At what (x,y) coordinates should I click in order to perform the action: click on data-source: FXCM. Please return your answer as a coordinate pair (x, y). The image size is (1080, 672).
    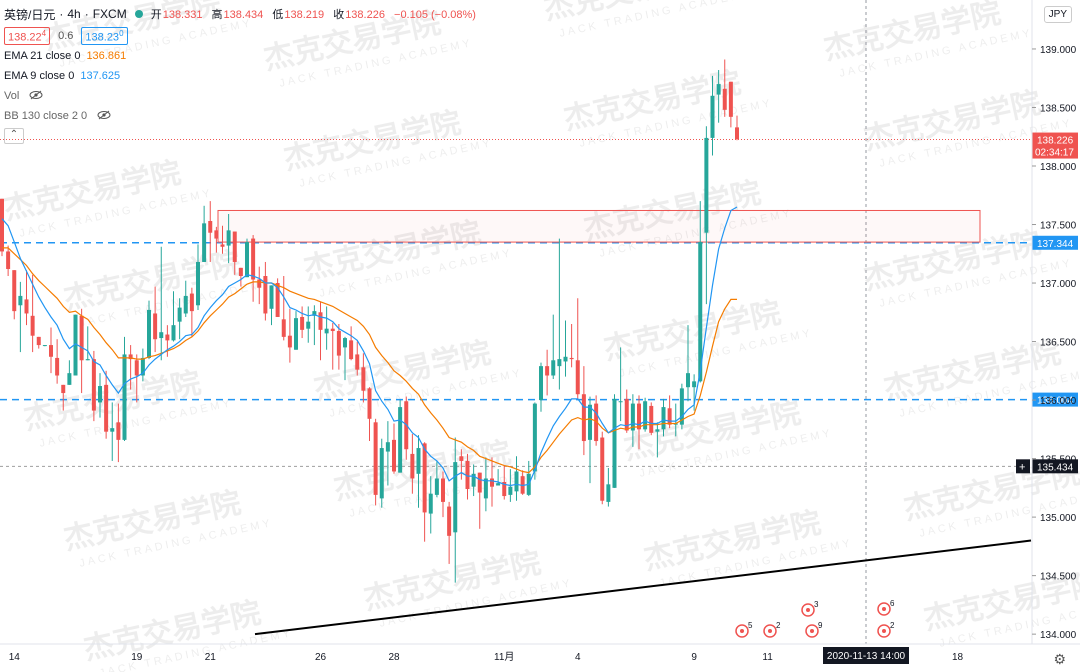
    Looking at the image, I should click on (109, 14).